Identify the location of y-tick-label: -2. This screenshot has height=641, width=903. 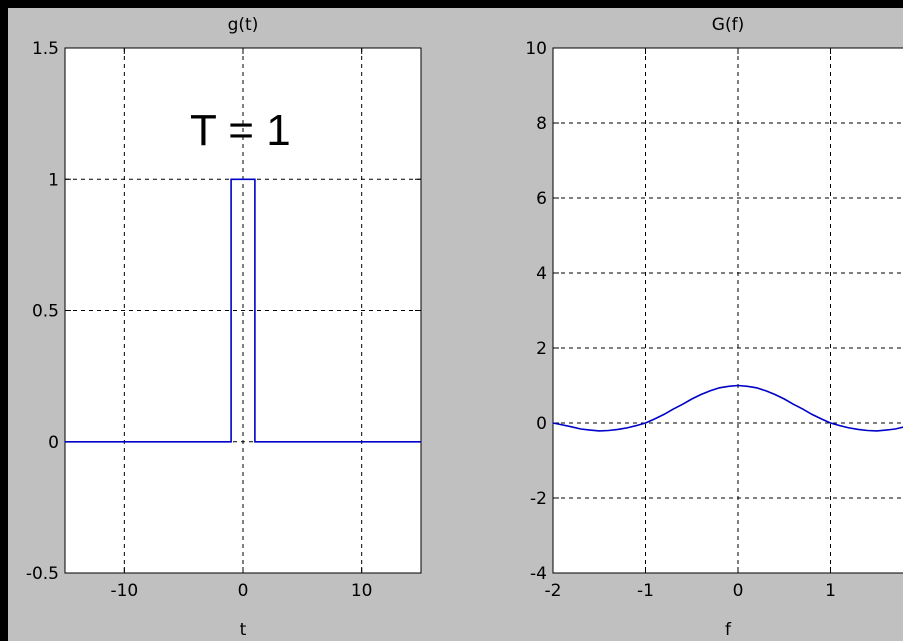
(538, 499).